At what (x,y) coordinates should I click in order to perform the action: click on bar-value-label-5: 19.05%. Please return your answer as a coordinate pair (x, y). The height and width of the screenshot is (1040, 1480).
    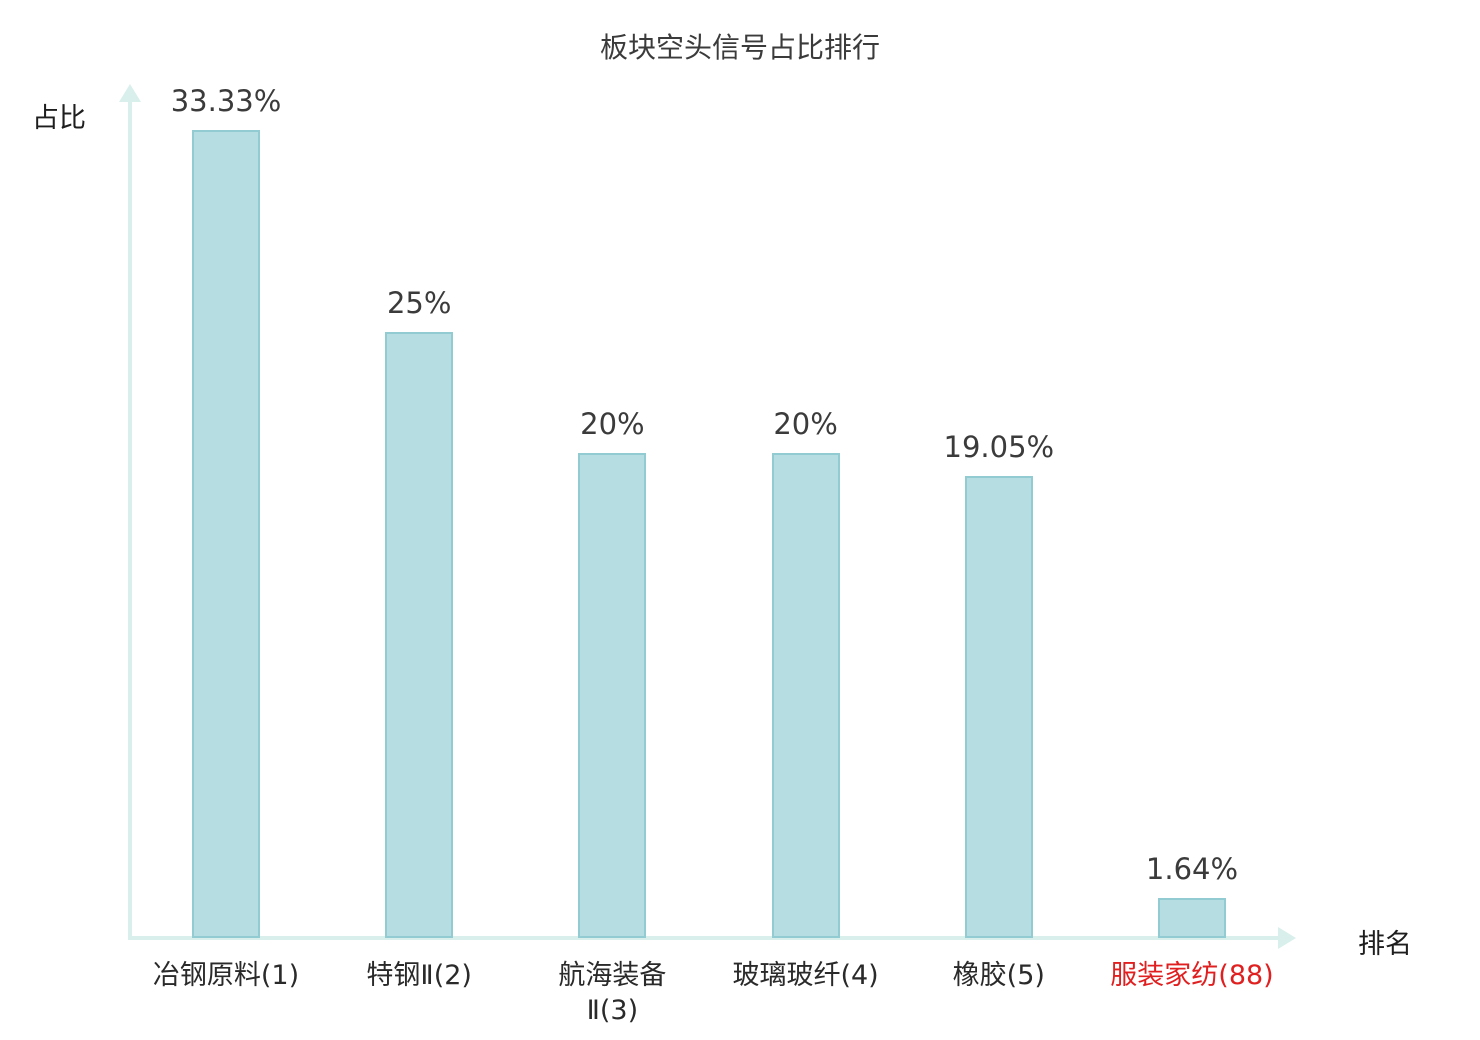
    Looking at the image, I should click on (999, 447).